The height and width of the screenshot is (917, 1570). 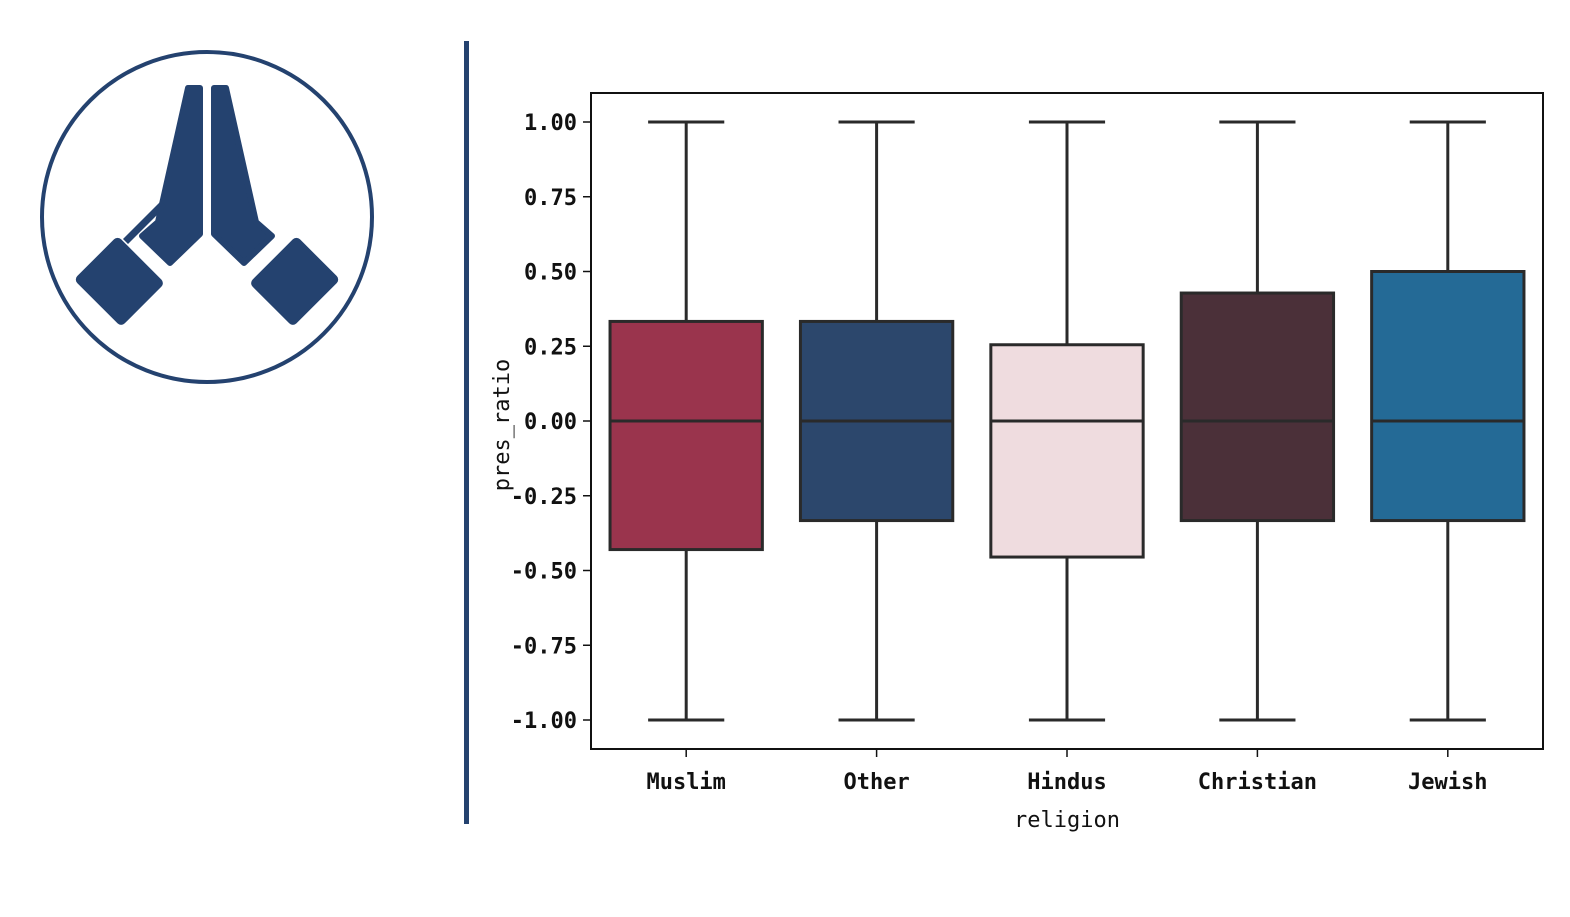 I want to click on y-tick-label: 0.25, so click(x=550, y=347).